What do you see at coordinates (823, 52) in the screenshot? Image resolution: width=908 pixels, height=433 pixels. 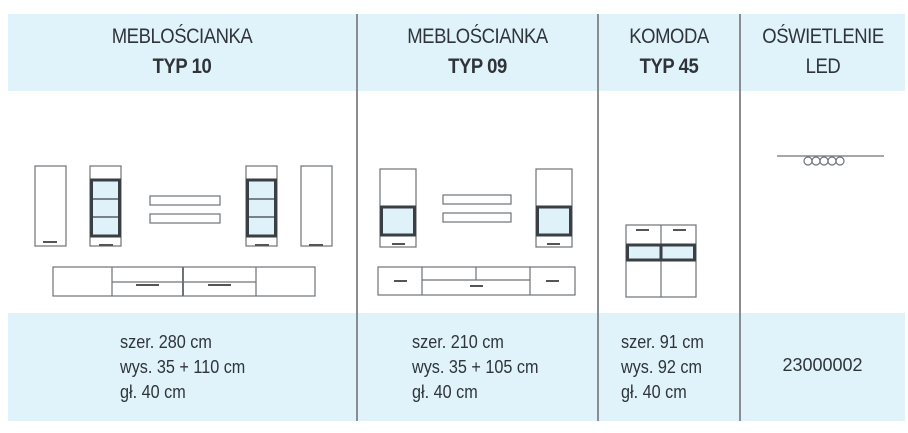 I see `column-header-led: OŚWIETLENIE LED` at bounding box center [823, 52].